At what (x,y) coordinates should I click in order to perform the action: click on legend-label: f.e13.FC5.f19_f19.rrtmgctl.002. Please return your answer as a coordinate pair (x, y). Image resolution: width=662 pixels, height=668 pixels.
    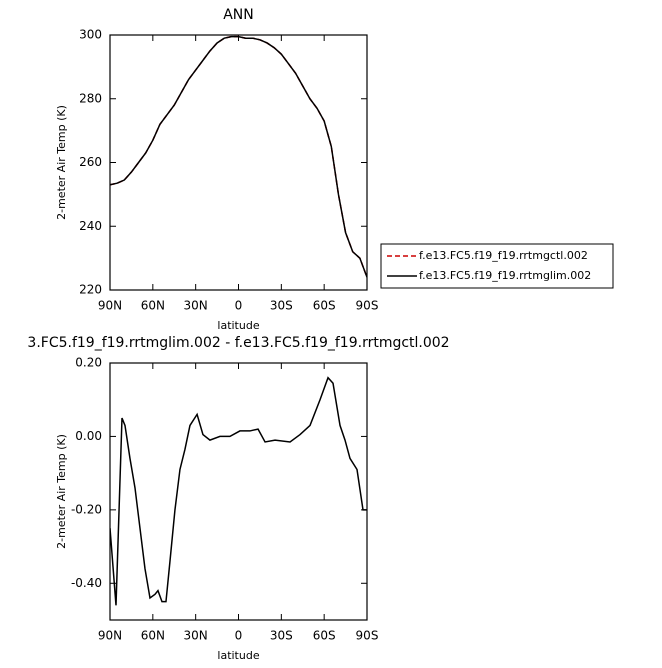
    Looking at the image, I should click on (503, 255).